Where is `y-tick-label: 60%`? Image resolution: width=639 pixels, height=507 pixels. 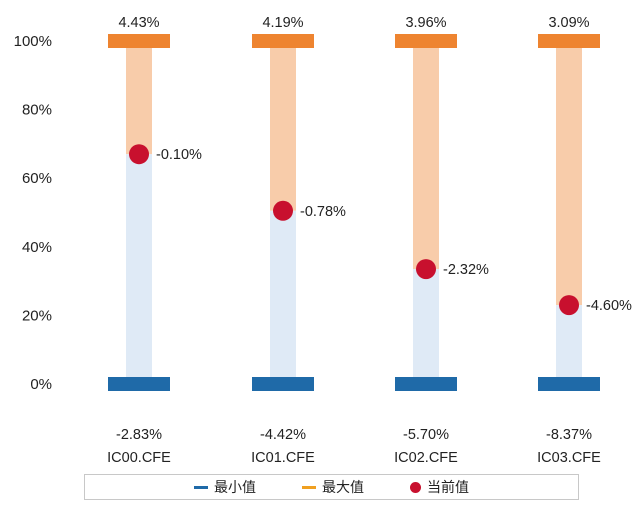 y-tick-label: 60% is located at coordinates (37, 178).